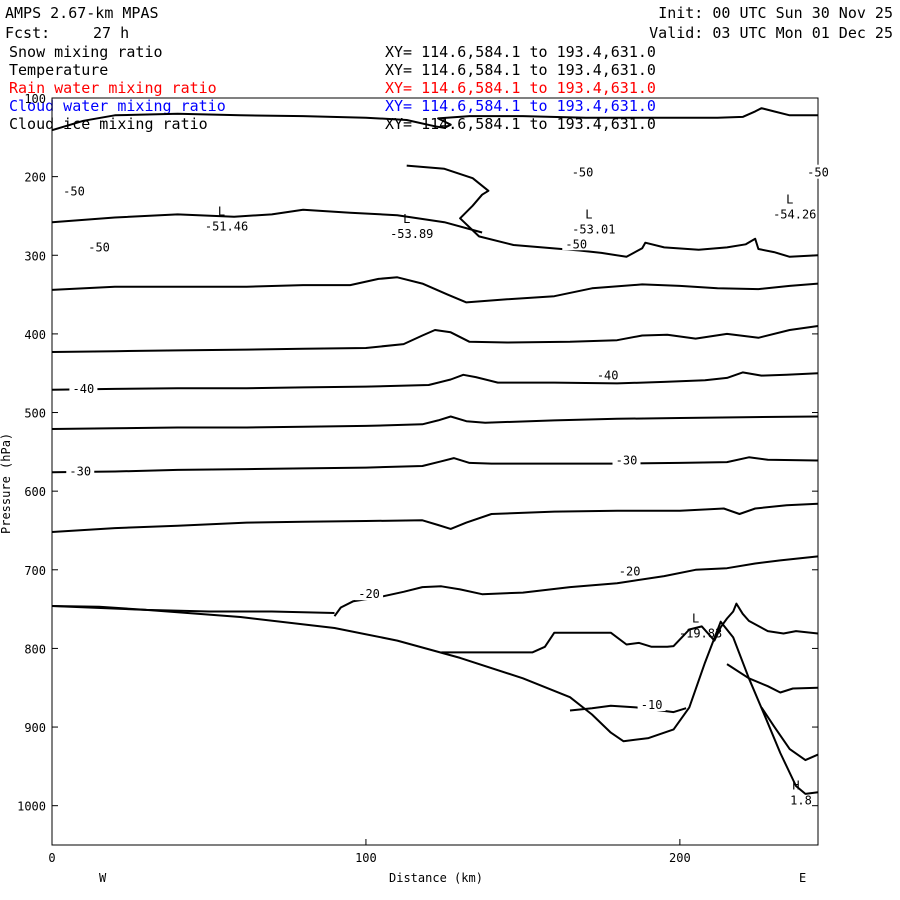 The image size is (900, 900). What do you see at coordinates (27, 33) in the screenshot?
I see `forecast-label: Fcst:` at bounding box center [27, 33].